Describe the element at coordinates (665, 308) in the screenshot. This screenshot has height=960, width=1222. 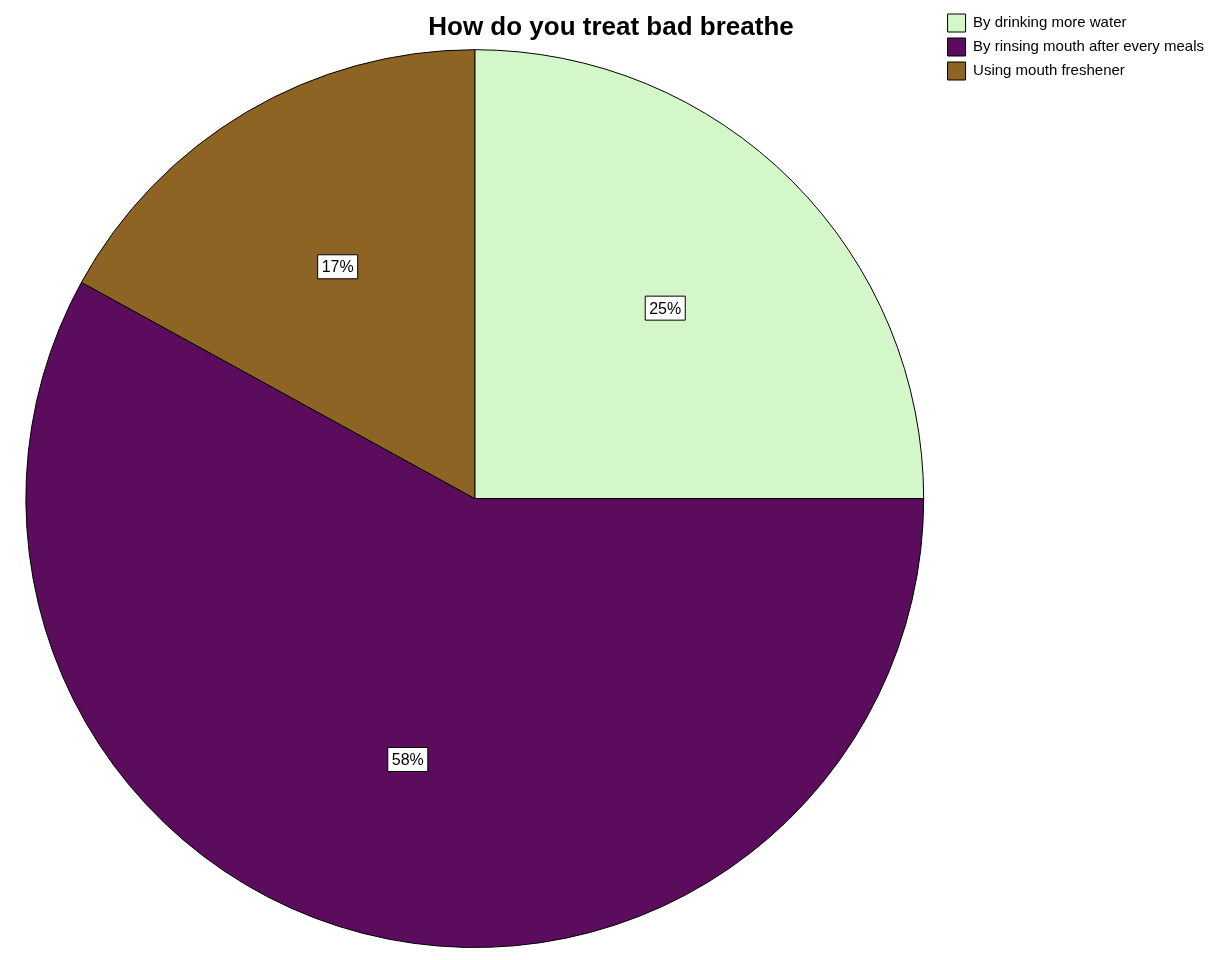
I see `data-label: 25%` at that location.